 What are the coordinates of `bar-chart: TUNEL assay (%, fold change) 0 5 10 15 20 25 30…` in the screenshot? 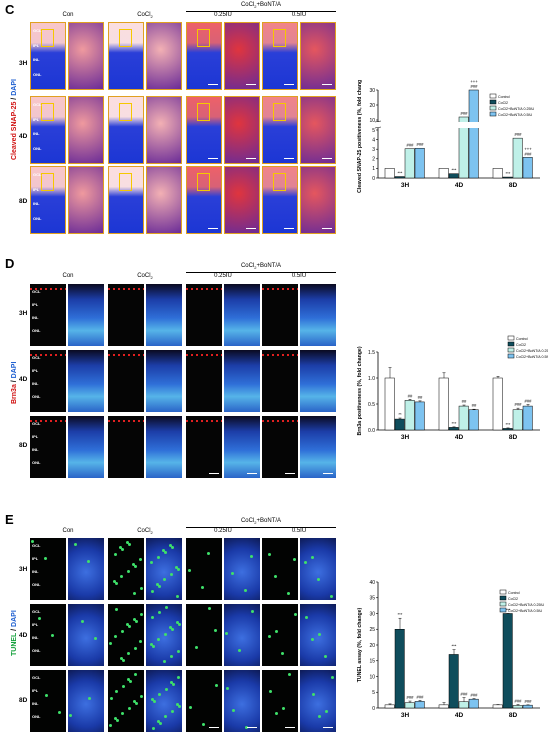 It's located at (450, 649).